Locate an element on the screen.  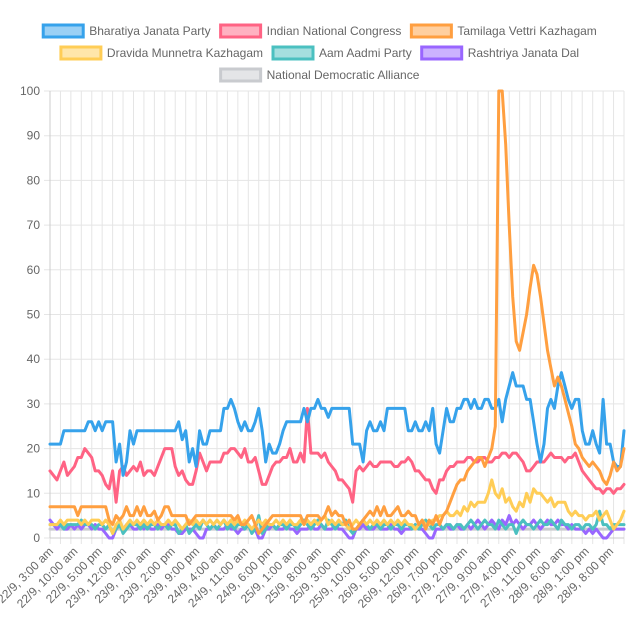
y-axis: 0 10 20 30 40 50 60 70 80 90 100 is located at coordinates (30, 314).